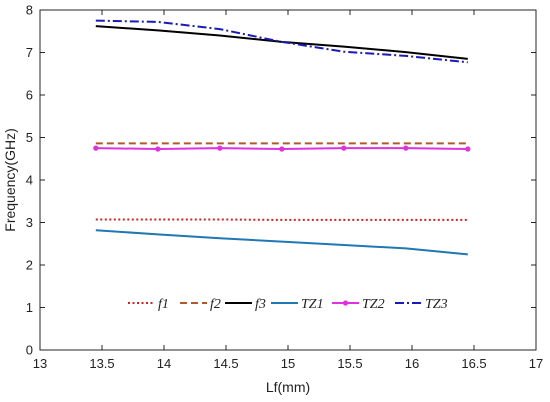 This screenshot has height=402, width=550. I want to click on x-axis-title: Lf(mm), so click(288, 387).